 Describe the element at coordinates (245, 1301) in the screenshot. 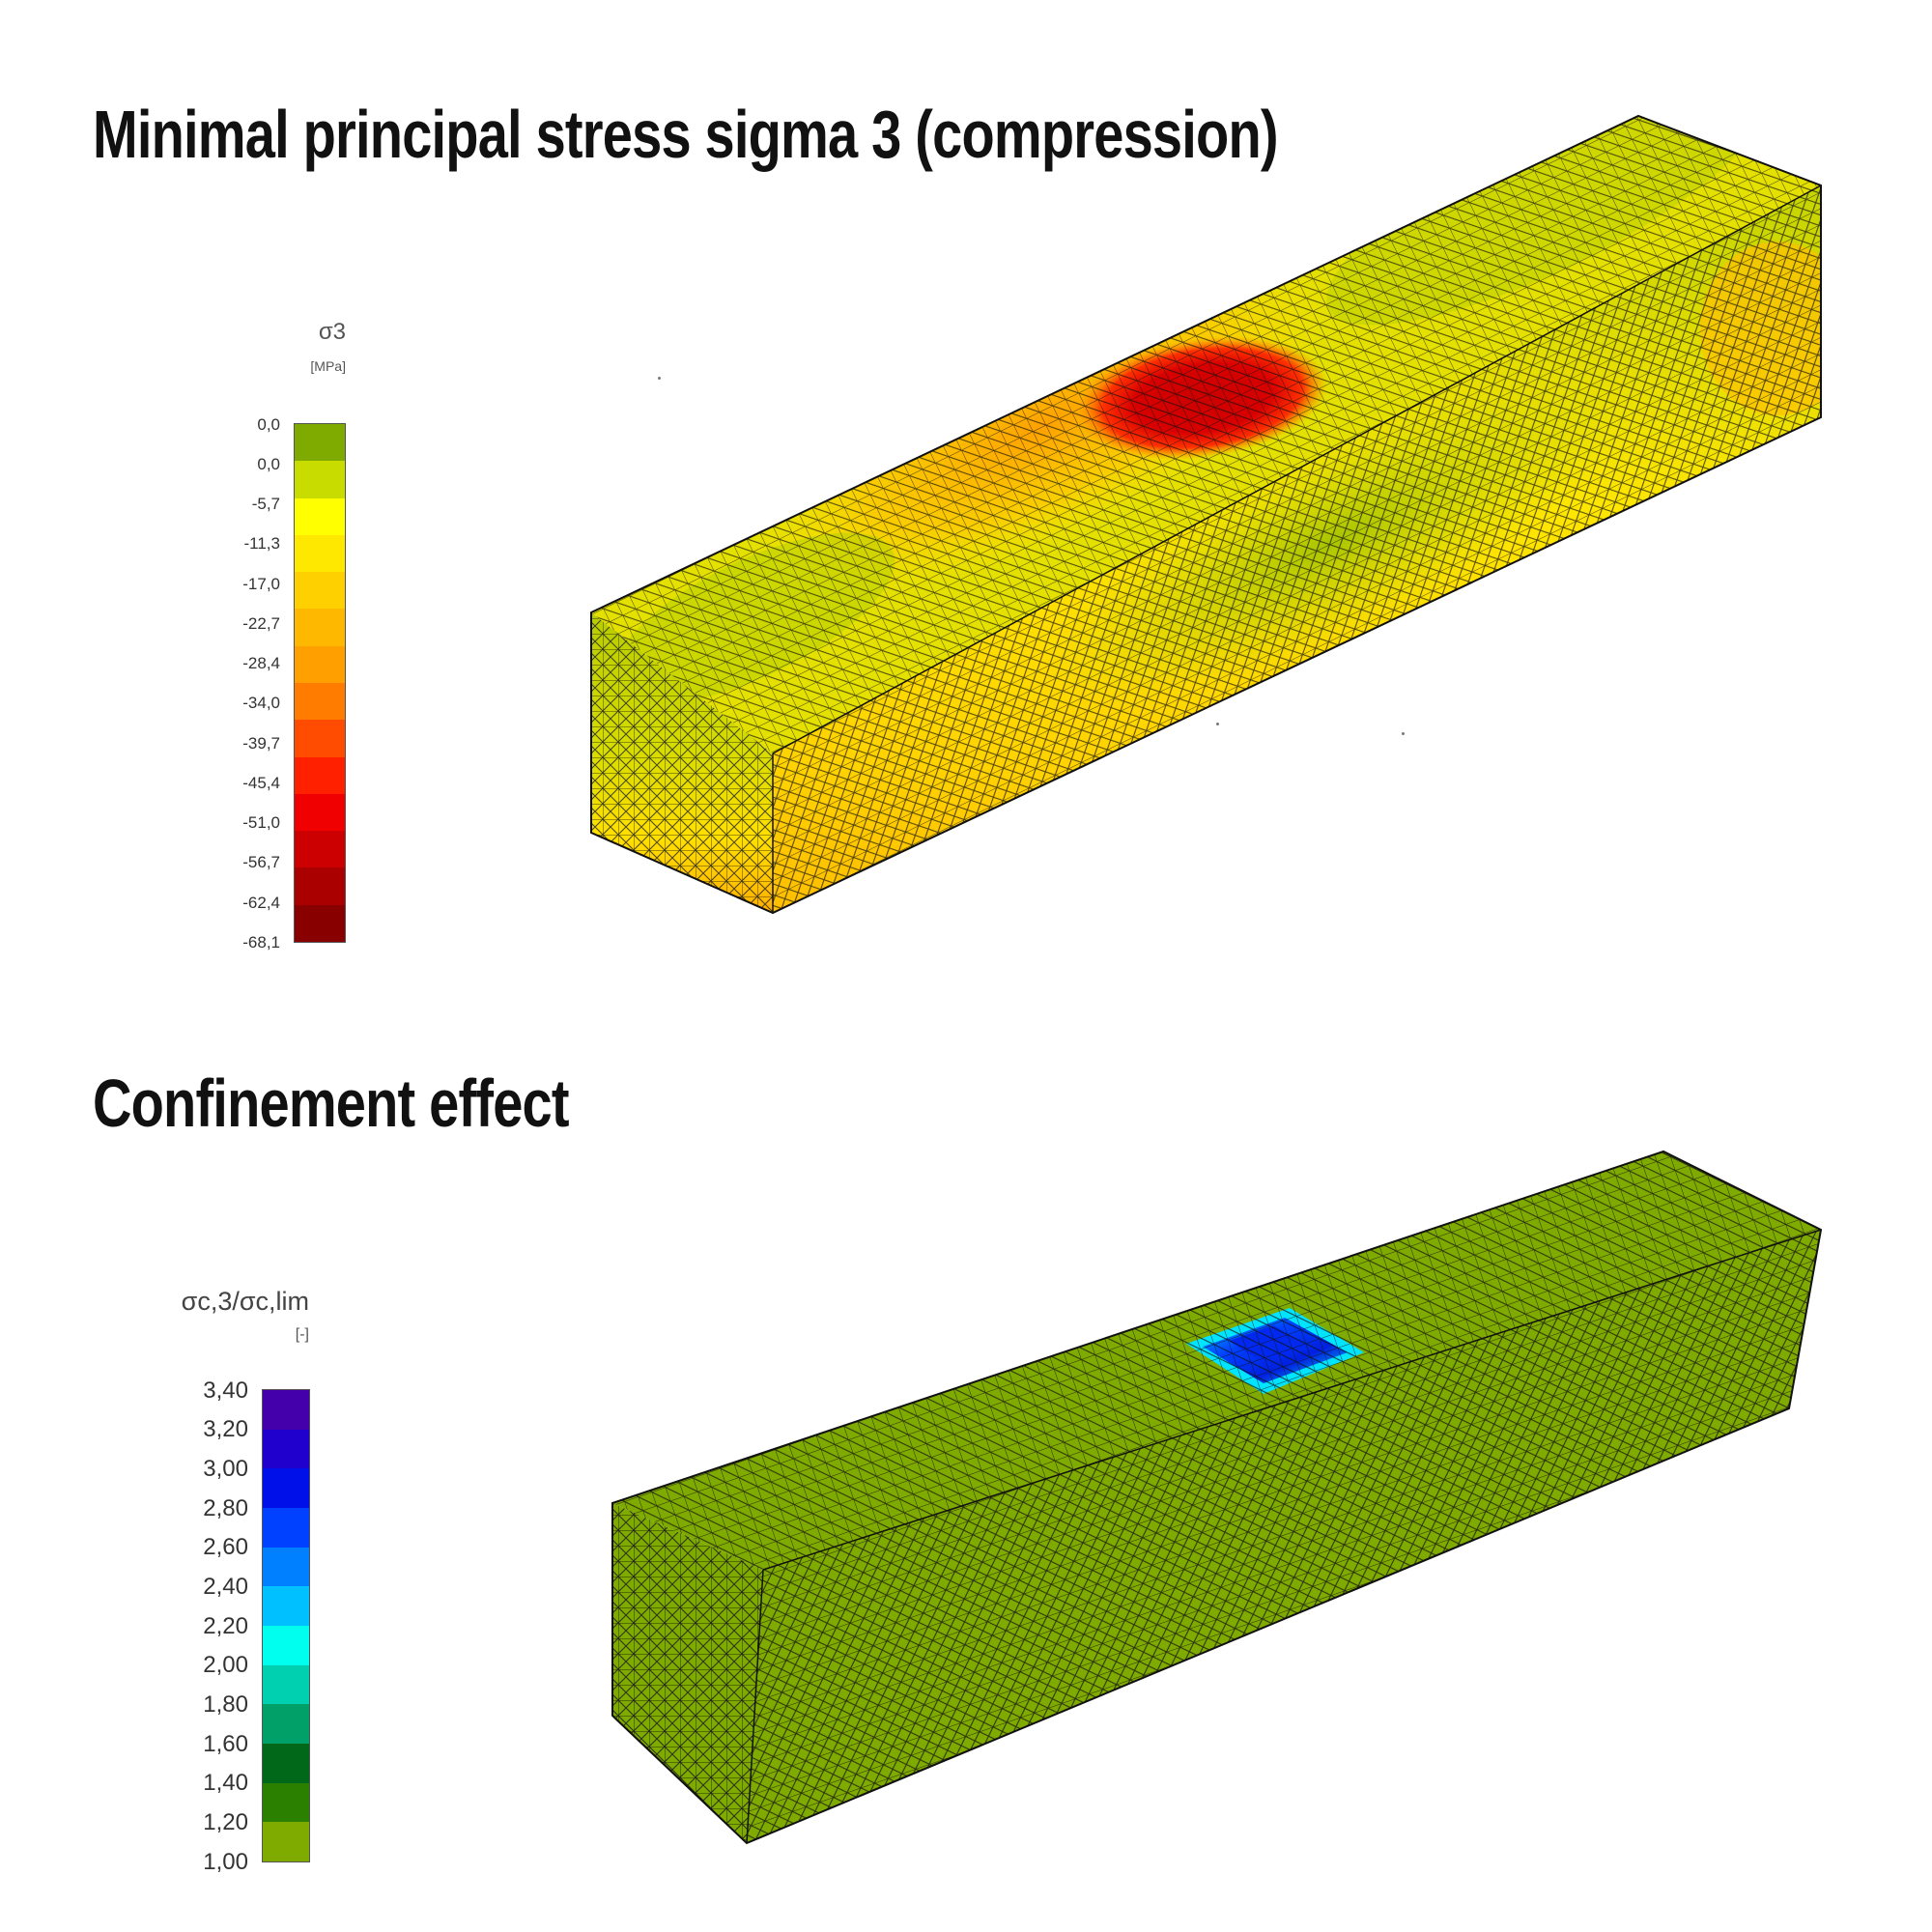

I see `legend-confinement-symbol: σc,3/σc,lim` at that location.